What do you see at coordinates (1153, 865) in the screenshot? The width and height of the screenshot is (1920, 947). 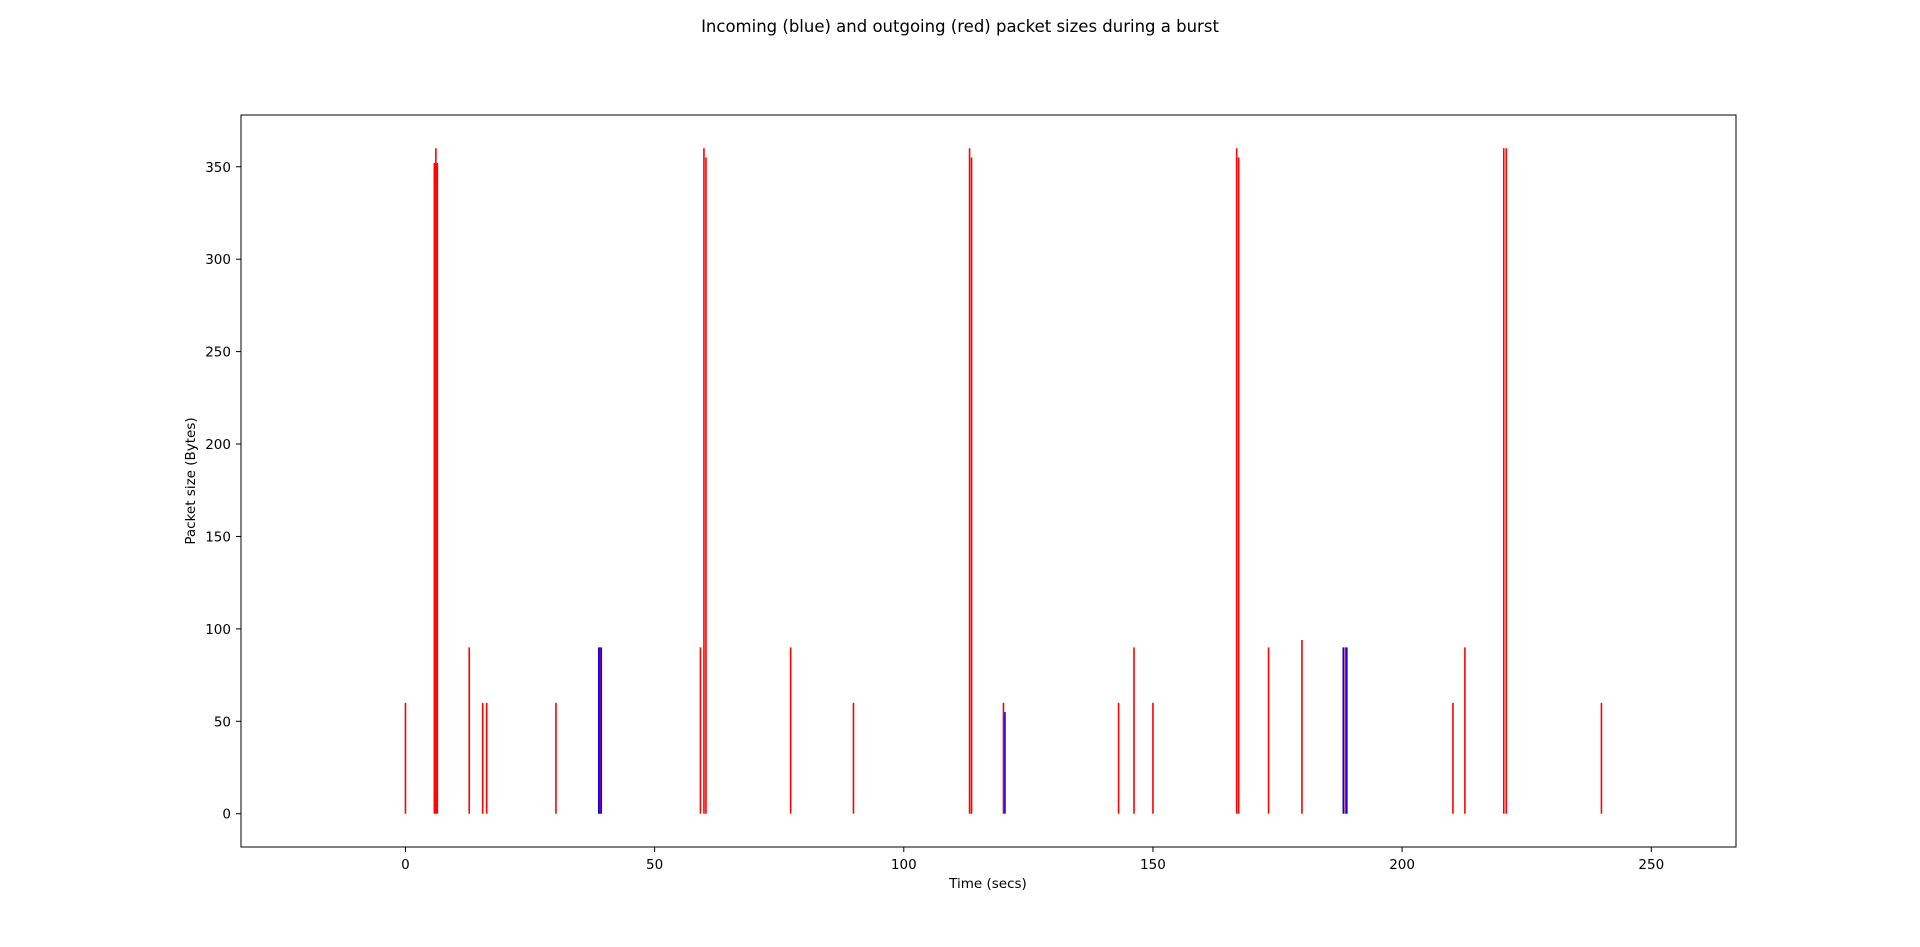 I see `x-tick-label: 150` at bounding box center [1153, 865].